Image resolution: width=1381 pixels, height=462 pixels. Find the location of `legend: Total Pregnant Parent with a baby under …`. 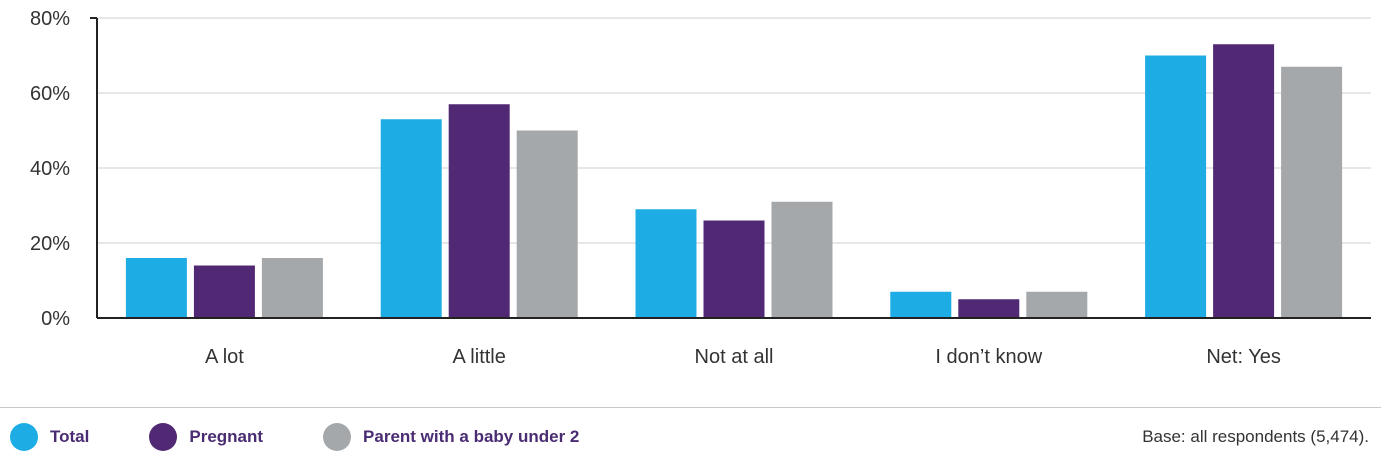

legend: Total Pregnant Parent with a baby under … is located at coordinates (324, 437).